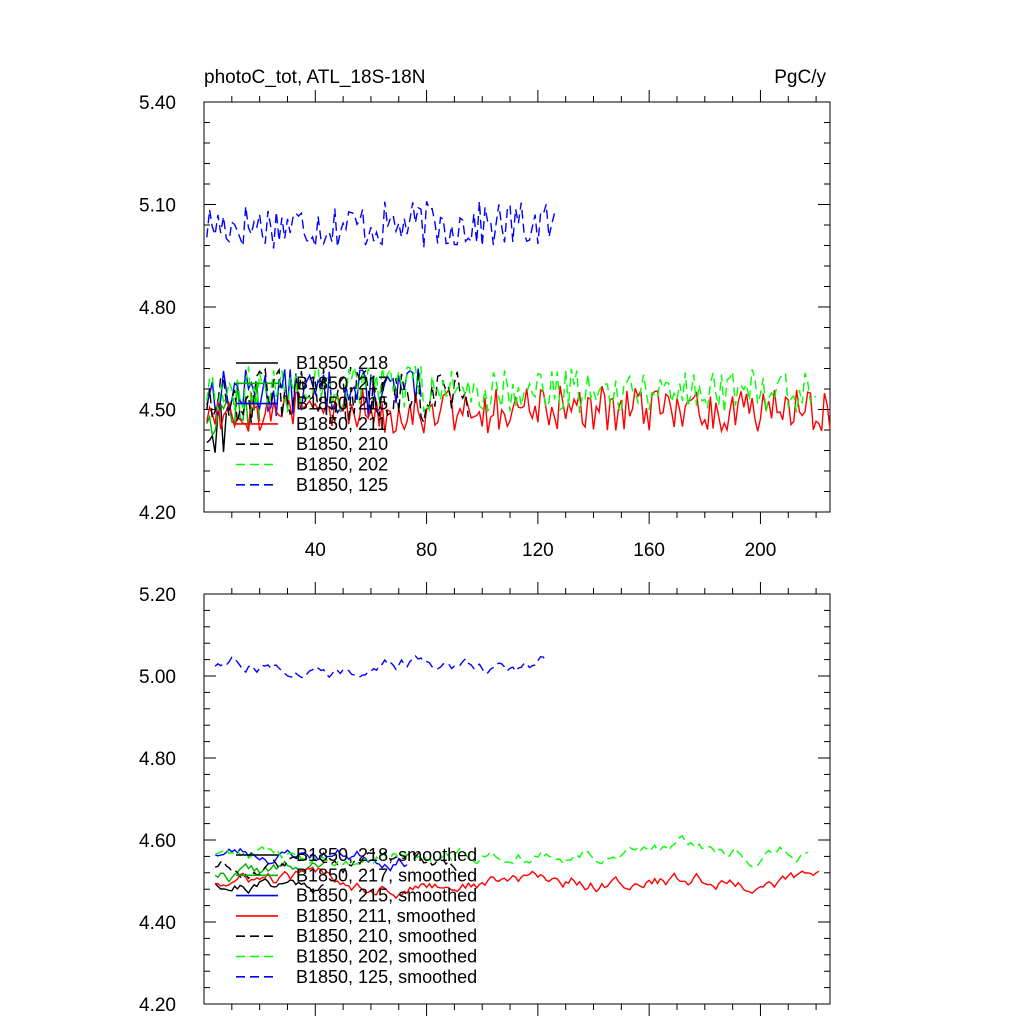 This screenshot has height=1024, width=1024. Describe the element at coordinates (649, 550) in the screenshot. I see `x-tick-label: 160` at that location.